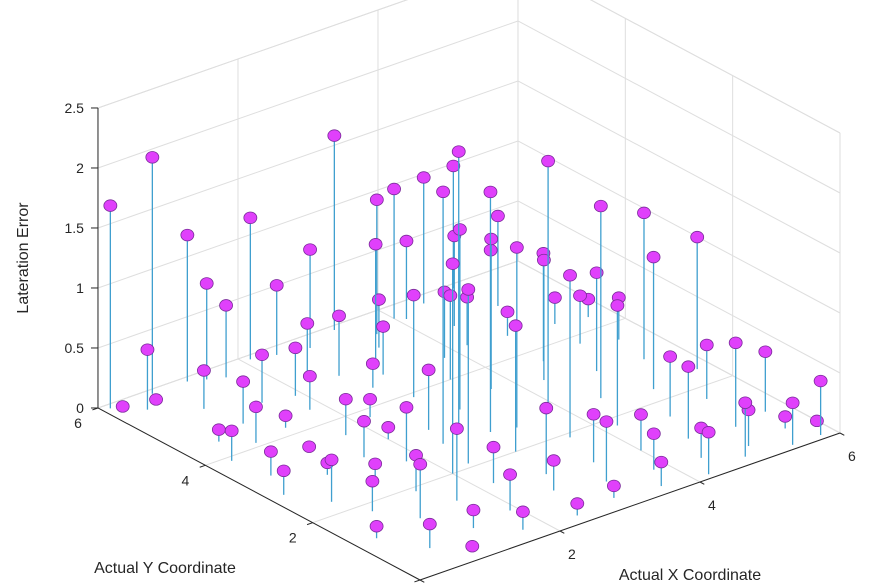  What do you see at coordinates (80, 168) in the screenshot?
I see `z-tick-label: 2` at bounding box center [80, 168].